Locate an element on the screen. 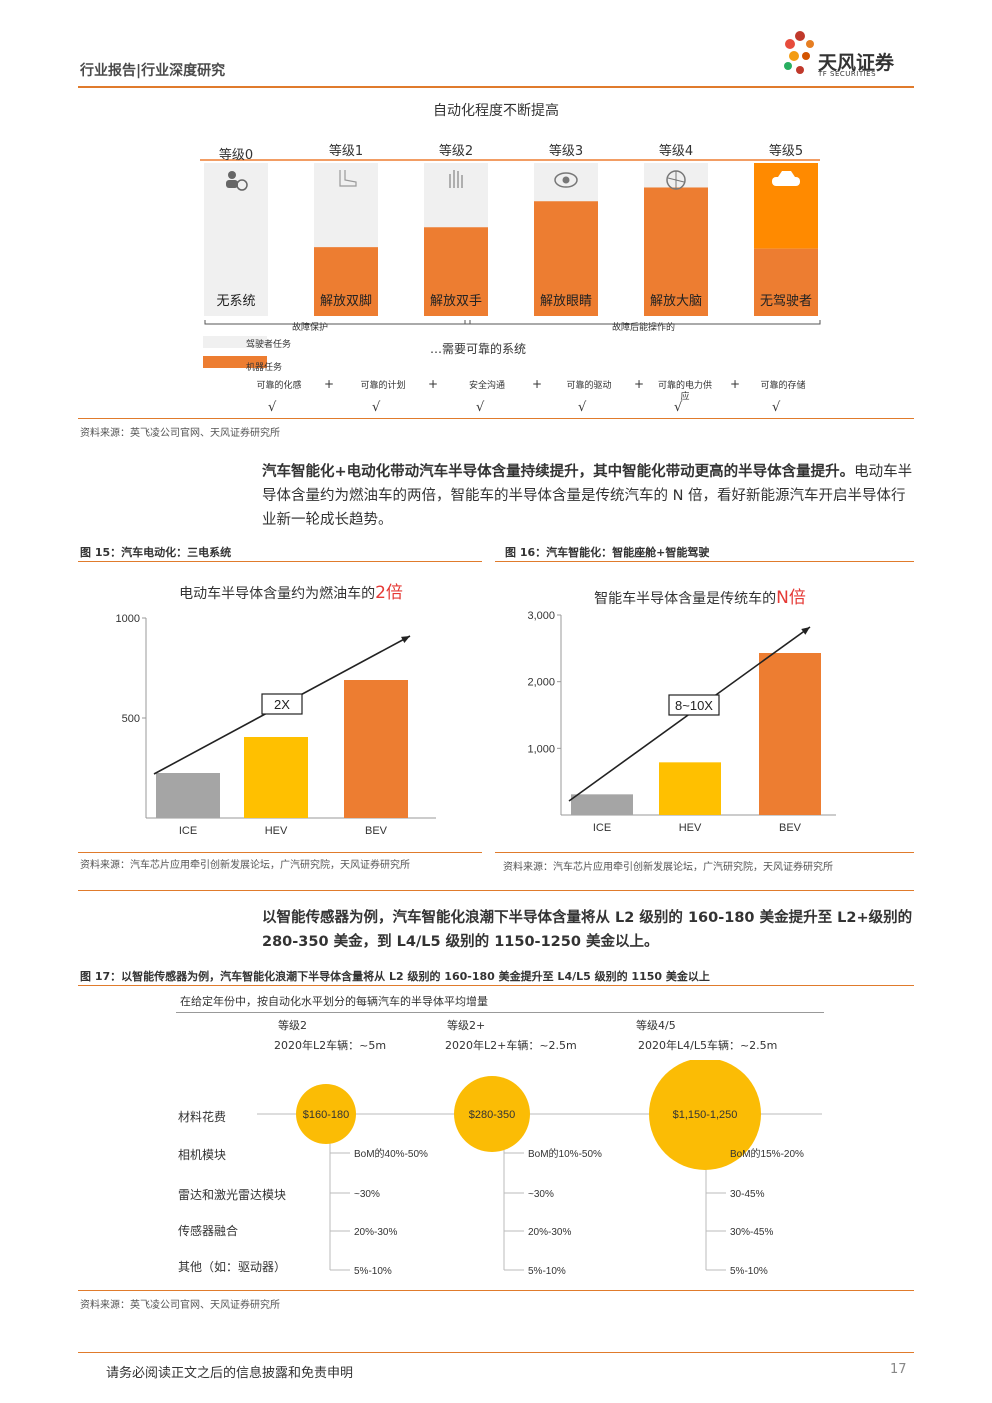 The image size is (992, 1403). footer-rule is located at coordinates (496, 1352).